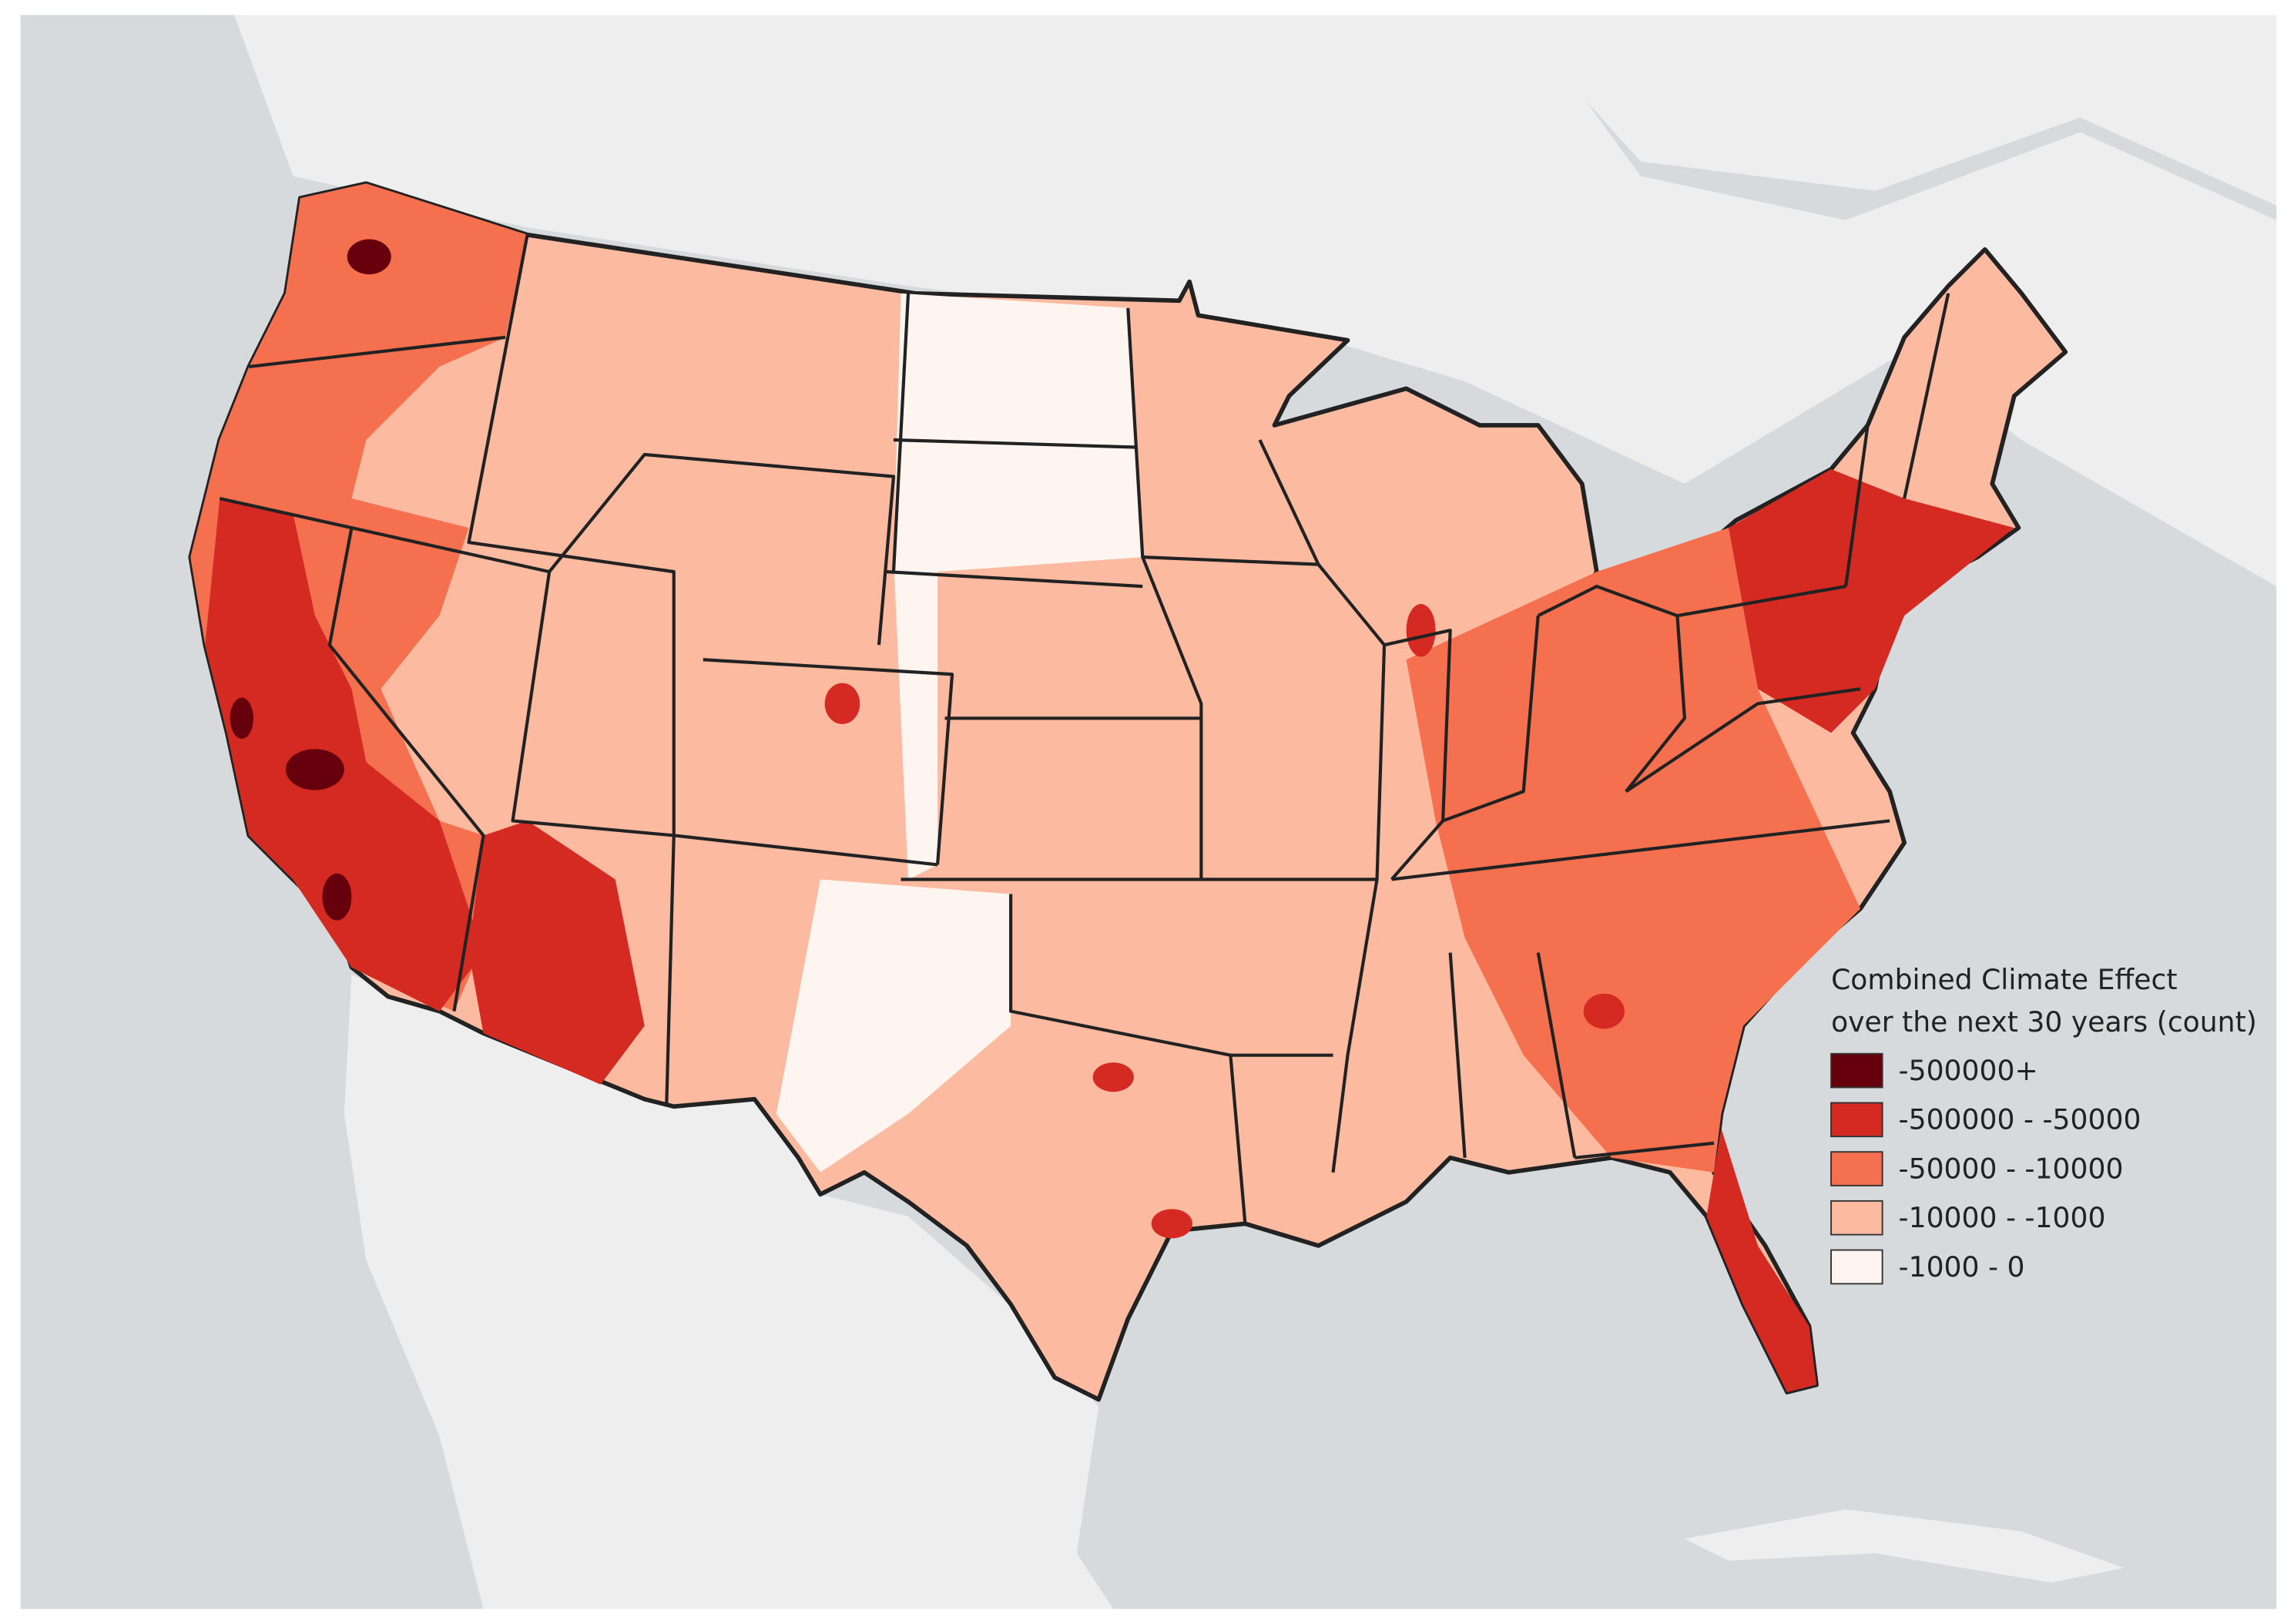 This screenshot has height=1624, width=2294. What do you see at coordinates (893, 1026) in the screenshot?
I see `texas-patch` at bounding box center [893, 1026].